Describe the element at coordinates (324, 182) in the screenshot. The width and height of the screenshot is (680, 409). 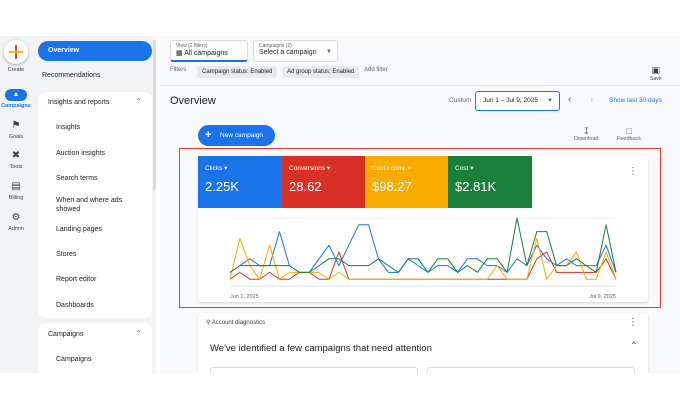
I see `metric-conversions: Conversions ▾ 28.62` at that location.